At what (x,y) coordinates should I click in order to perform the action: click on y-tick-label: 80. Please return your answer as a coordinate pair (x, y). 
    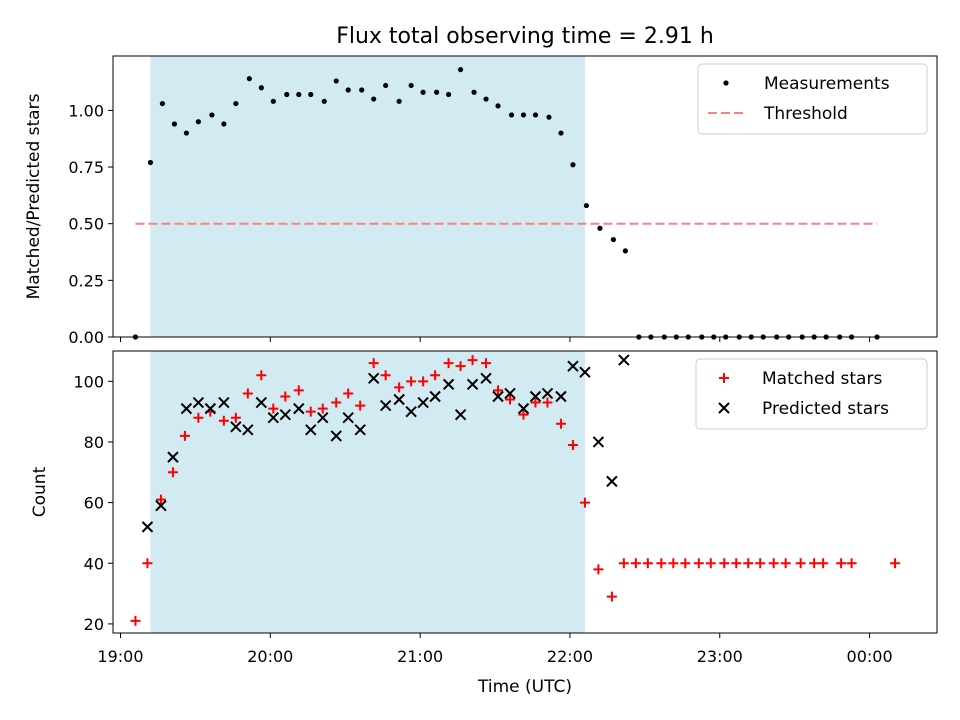
    Looking at the image, I should click on (94, 442).